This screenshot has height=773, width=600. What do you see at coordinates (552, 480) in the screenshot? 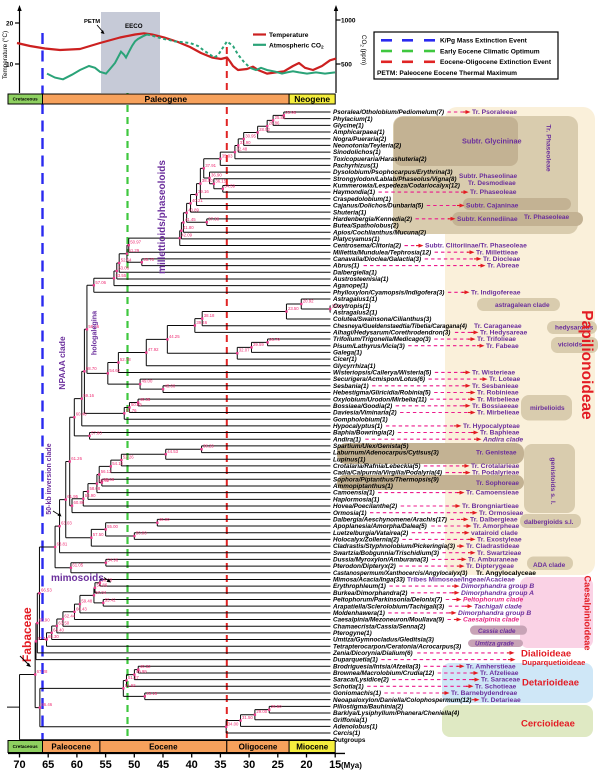
I see `svg-text: genistoids s. l.` at bounding box center [552, 480].